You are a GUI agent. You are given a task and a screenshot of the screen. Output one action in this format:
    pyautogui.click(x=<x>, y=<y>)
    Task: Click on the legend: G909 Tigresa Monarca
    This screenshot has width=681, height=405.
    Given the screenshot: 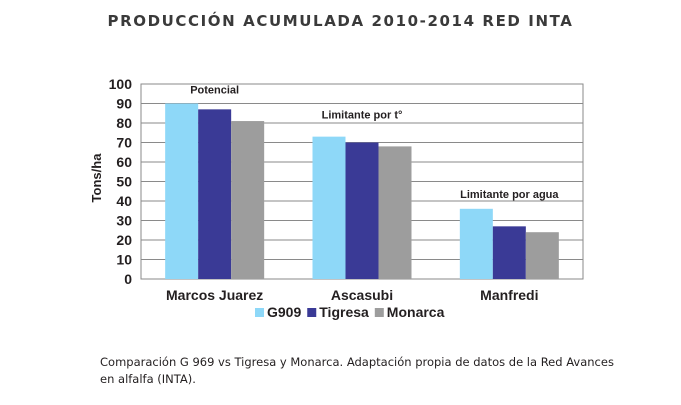 What is the action you would take?
    pyautogui.click(x=350, y=312)
    